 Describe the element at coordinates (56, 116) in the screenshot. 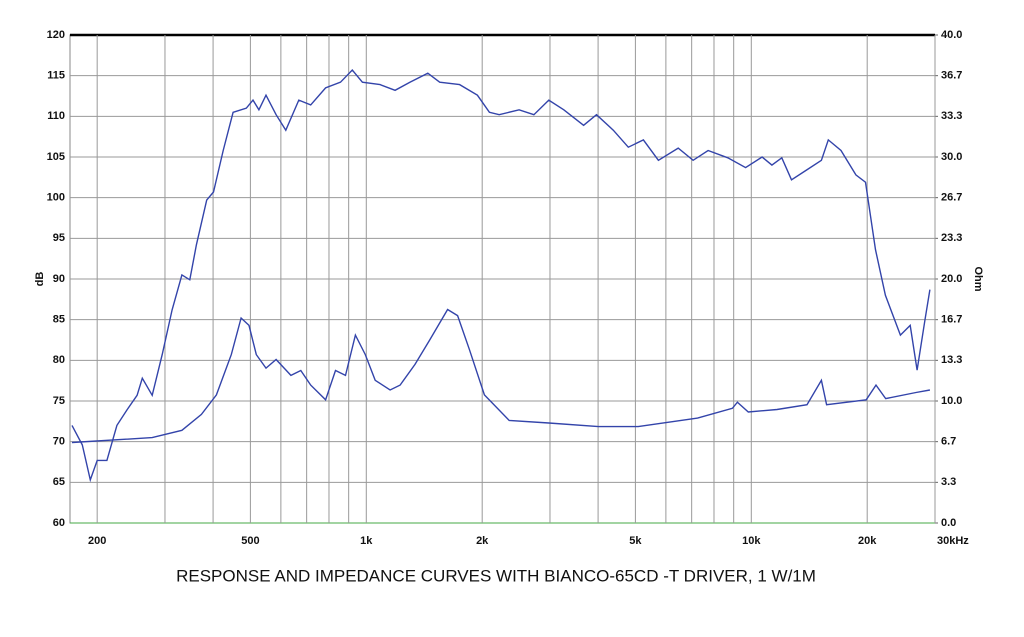

I see `y-tick-label: 110` at that location.